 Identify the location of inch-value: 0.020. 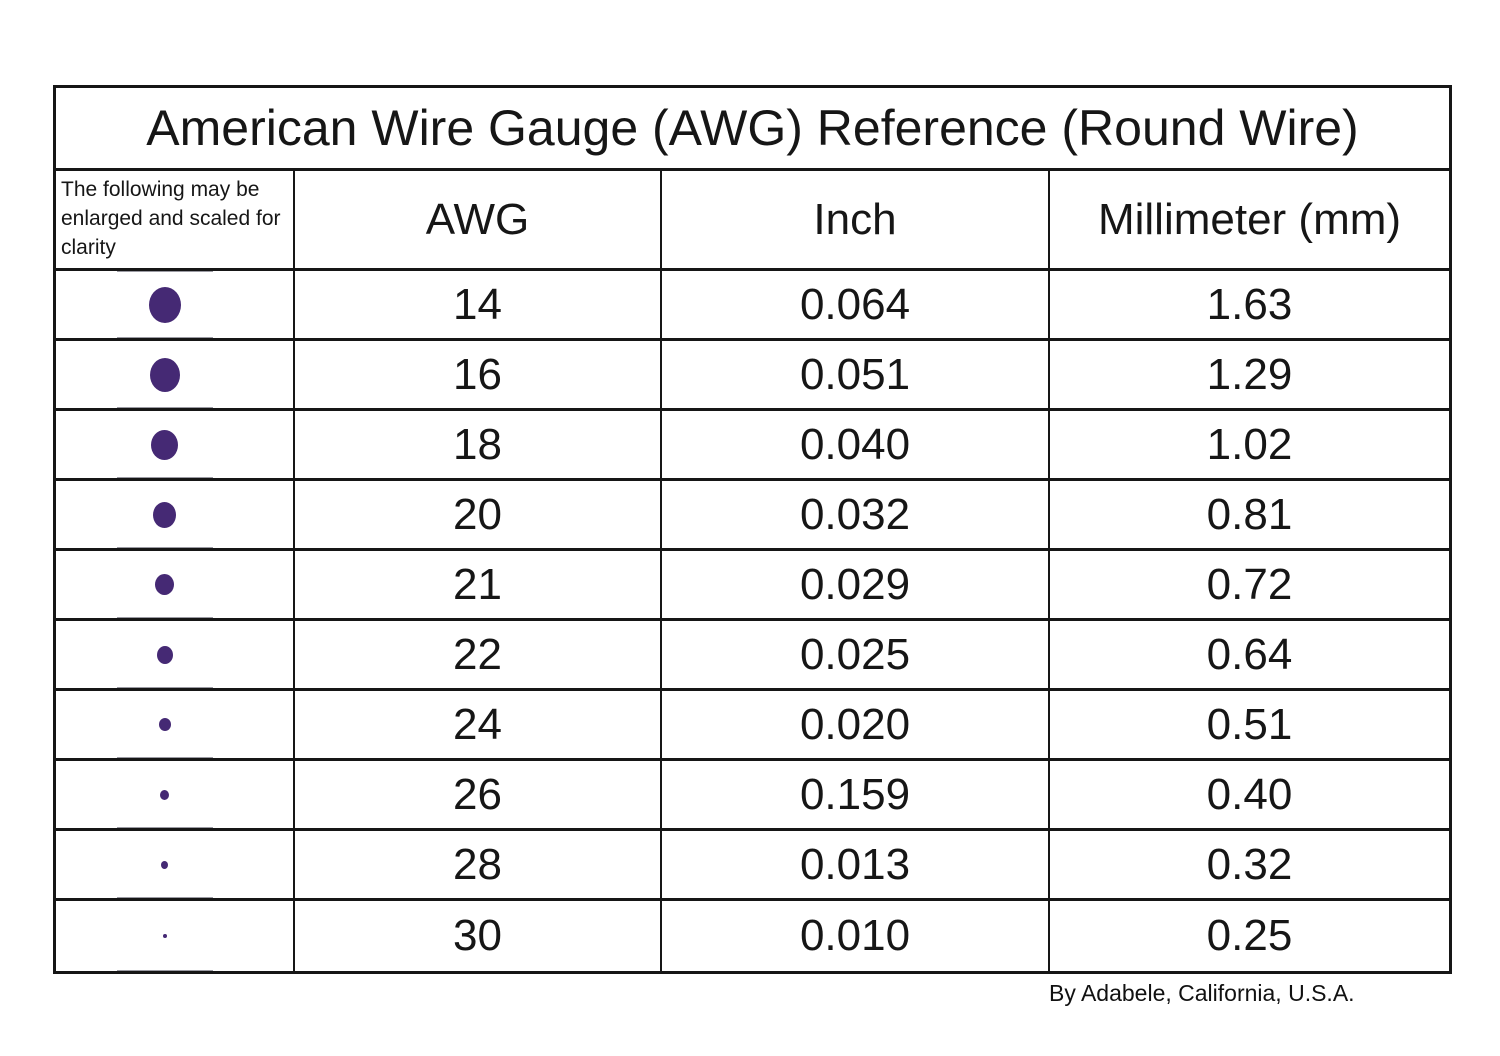
(856, 724).